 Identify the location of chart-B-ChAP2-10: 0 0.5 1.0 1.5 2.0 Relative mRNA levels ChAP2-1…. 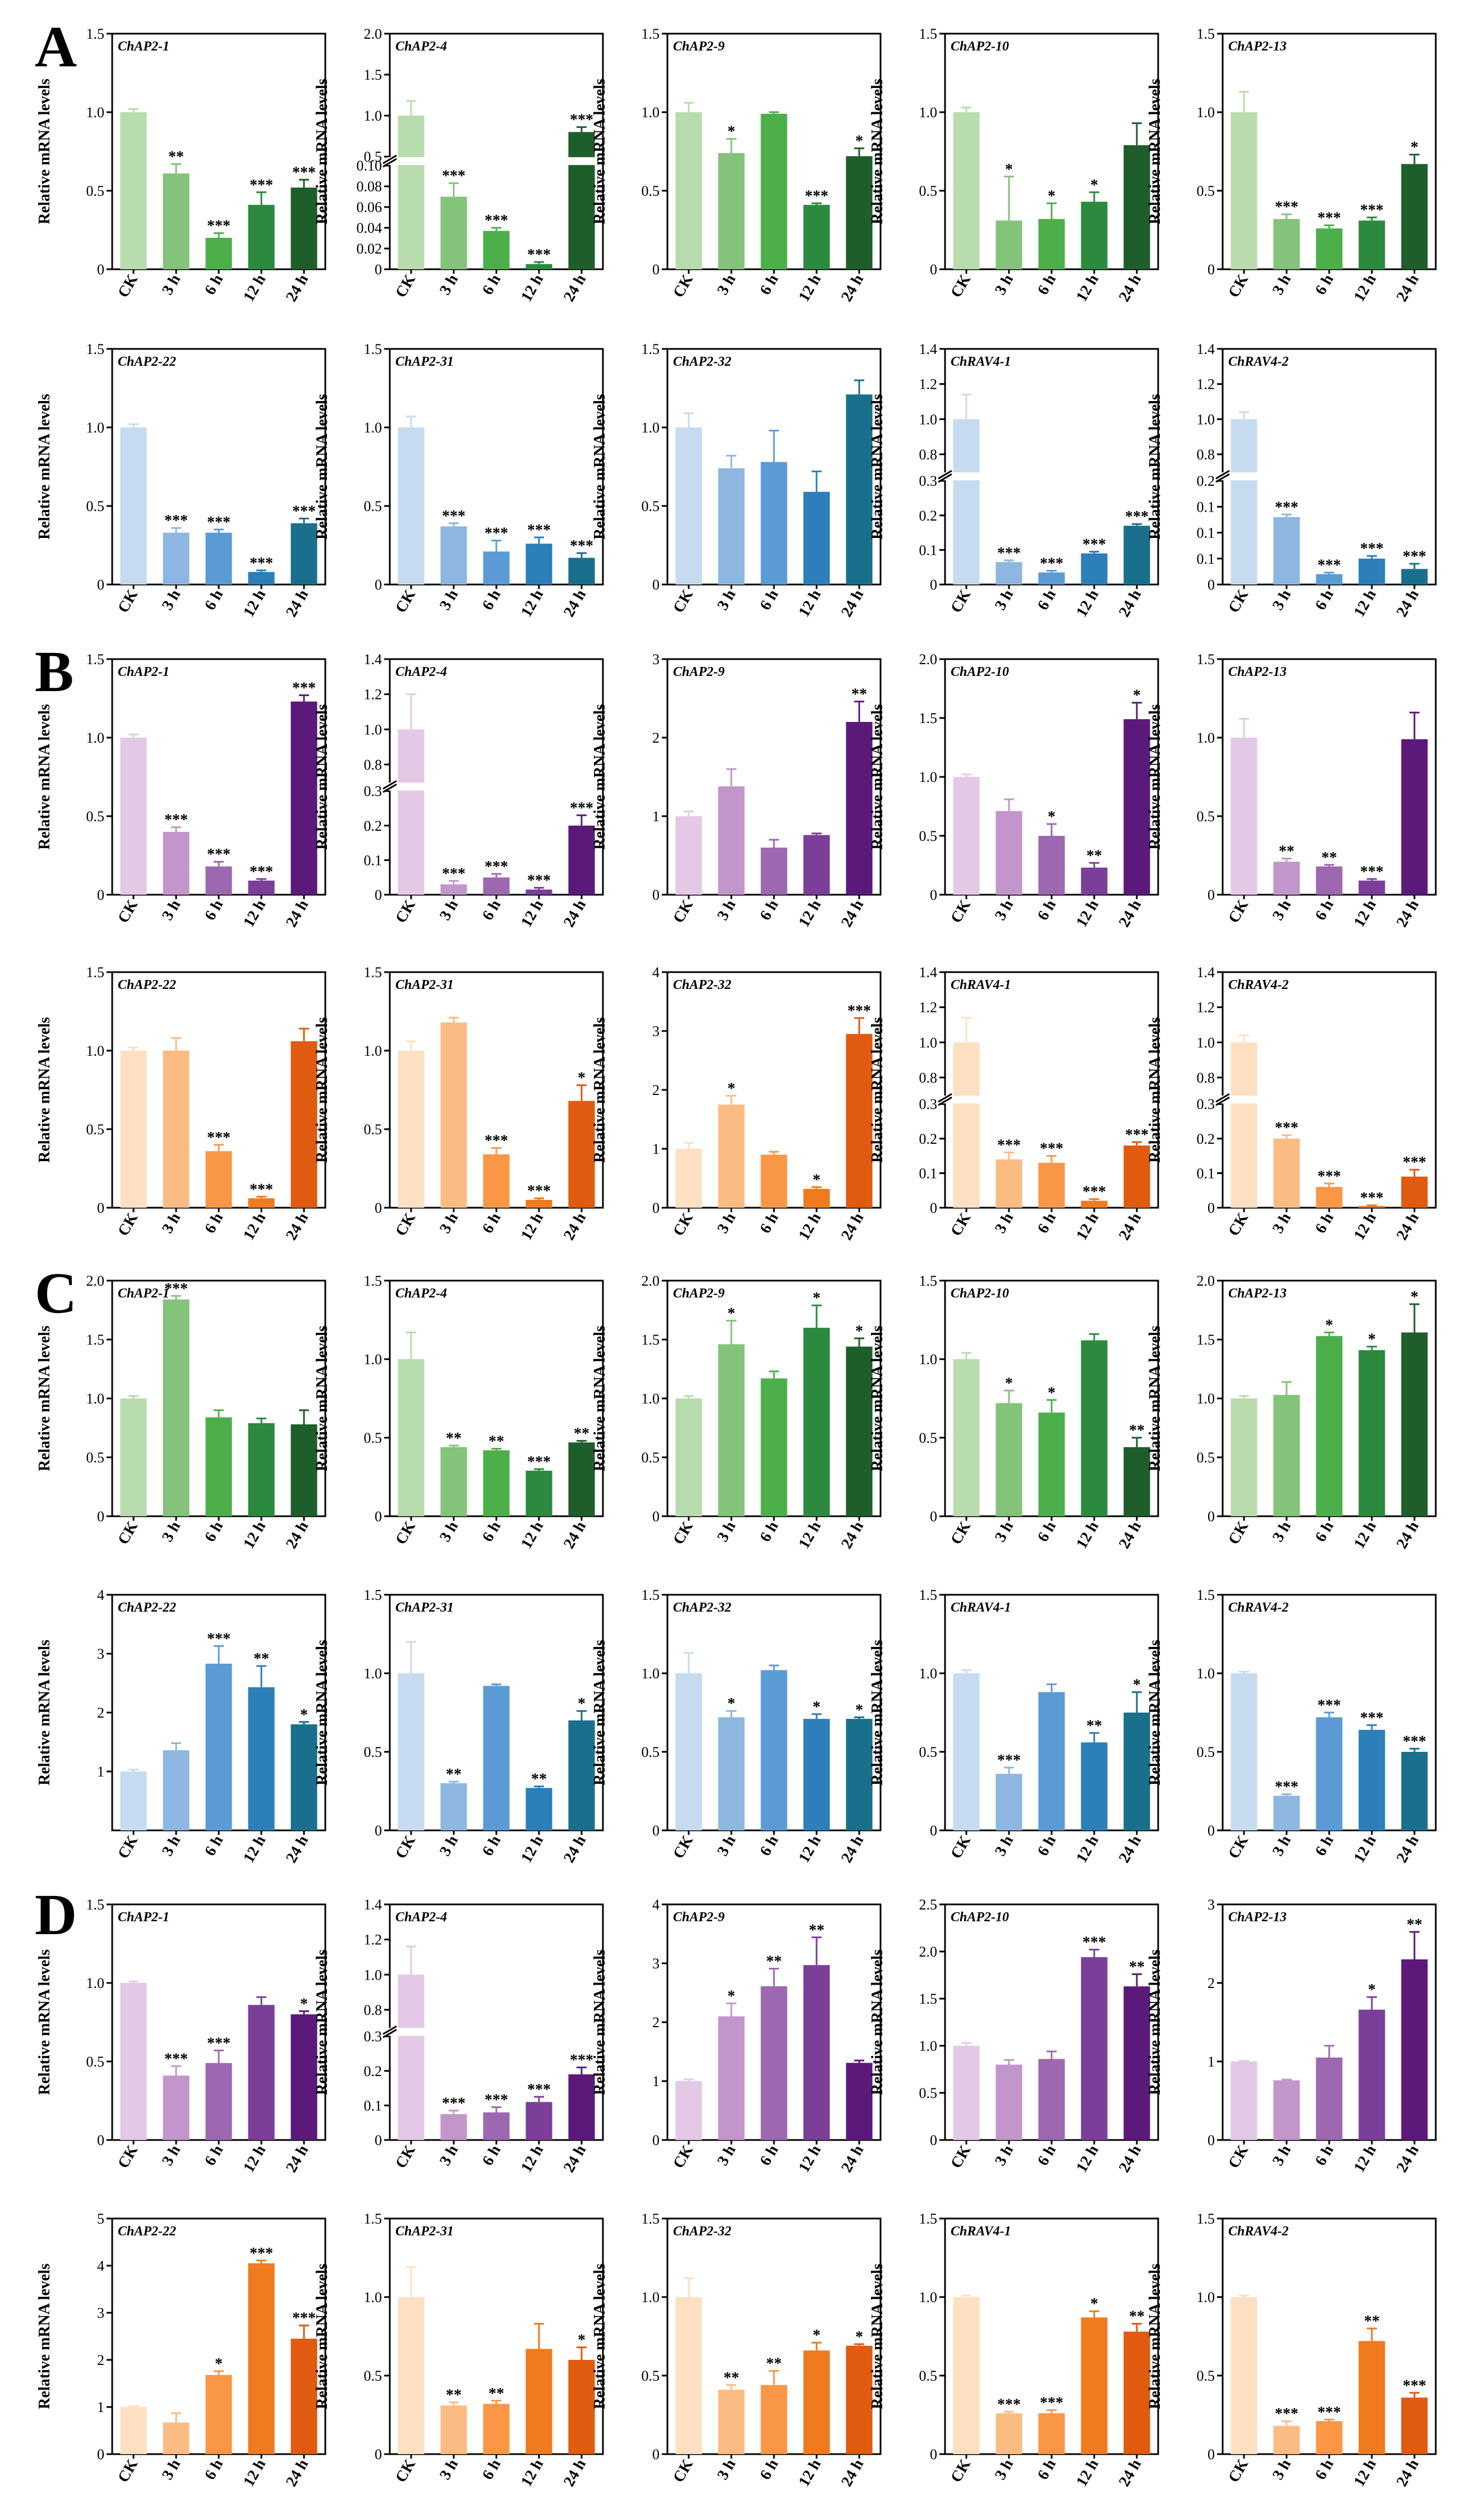
(1014, 790).